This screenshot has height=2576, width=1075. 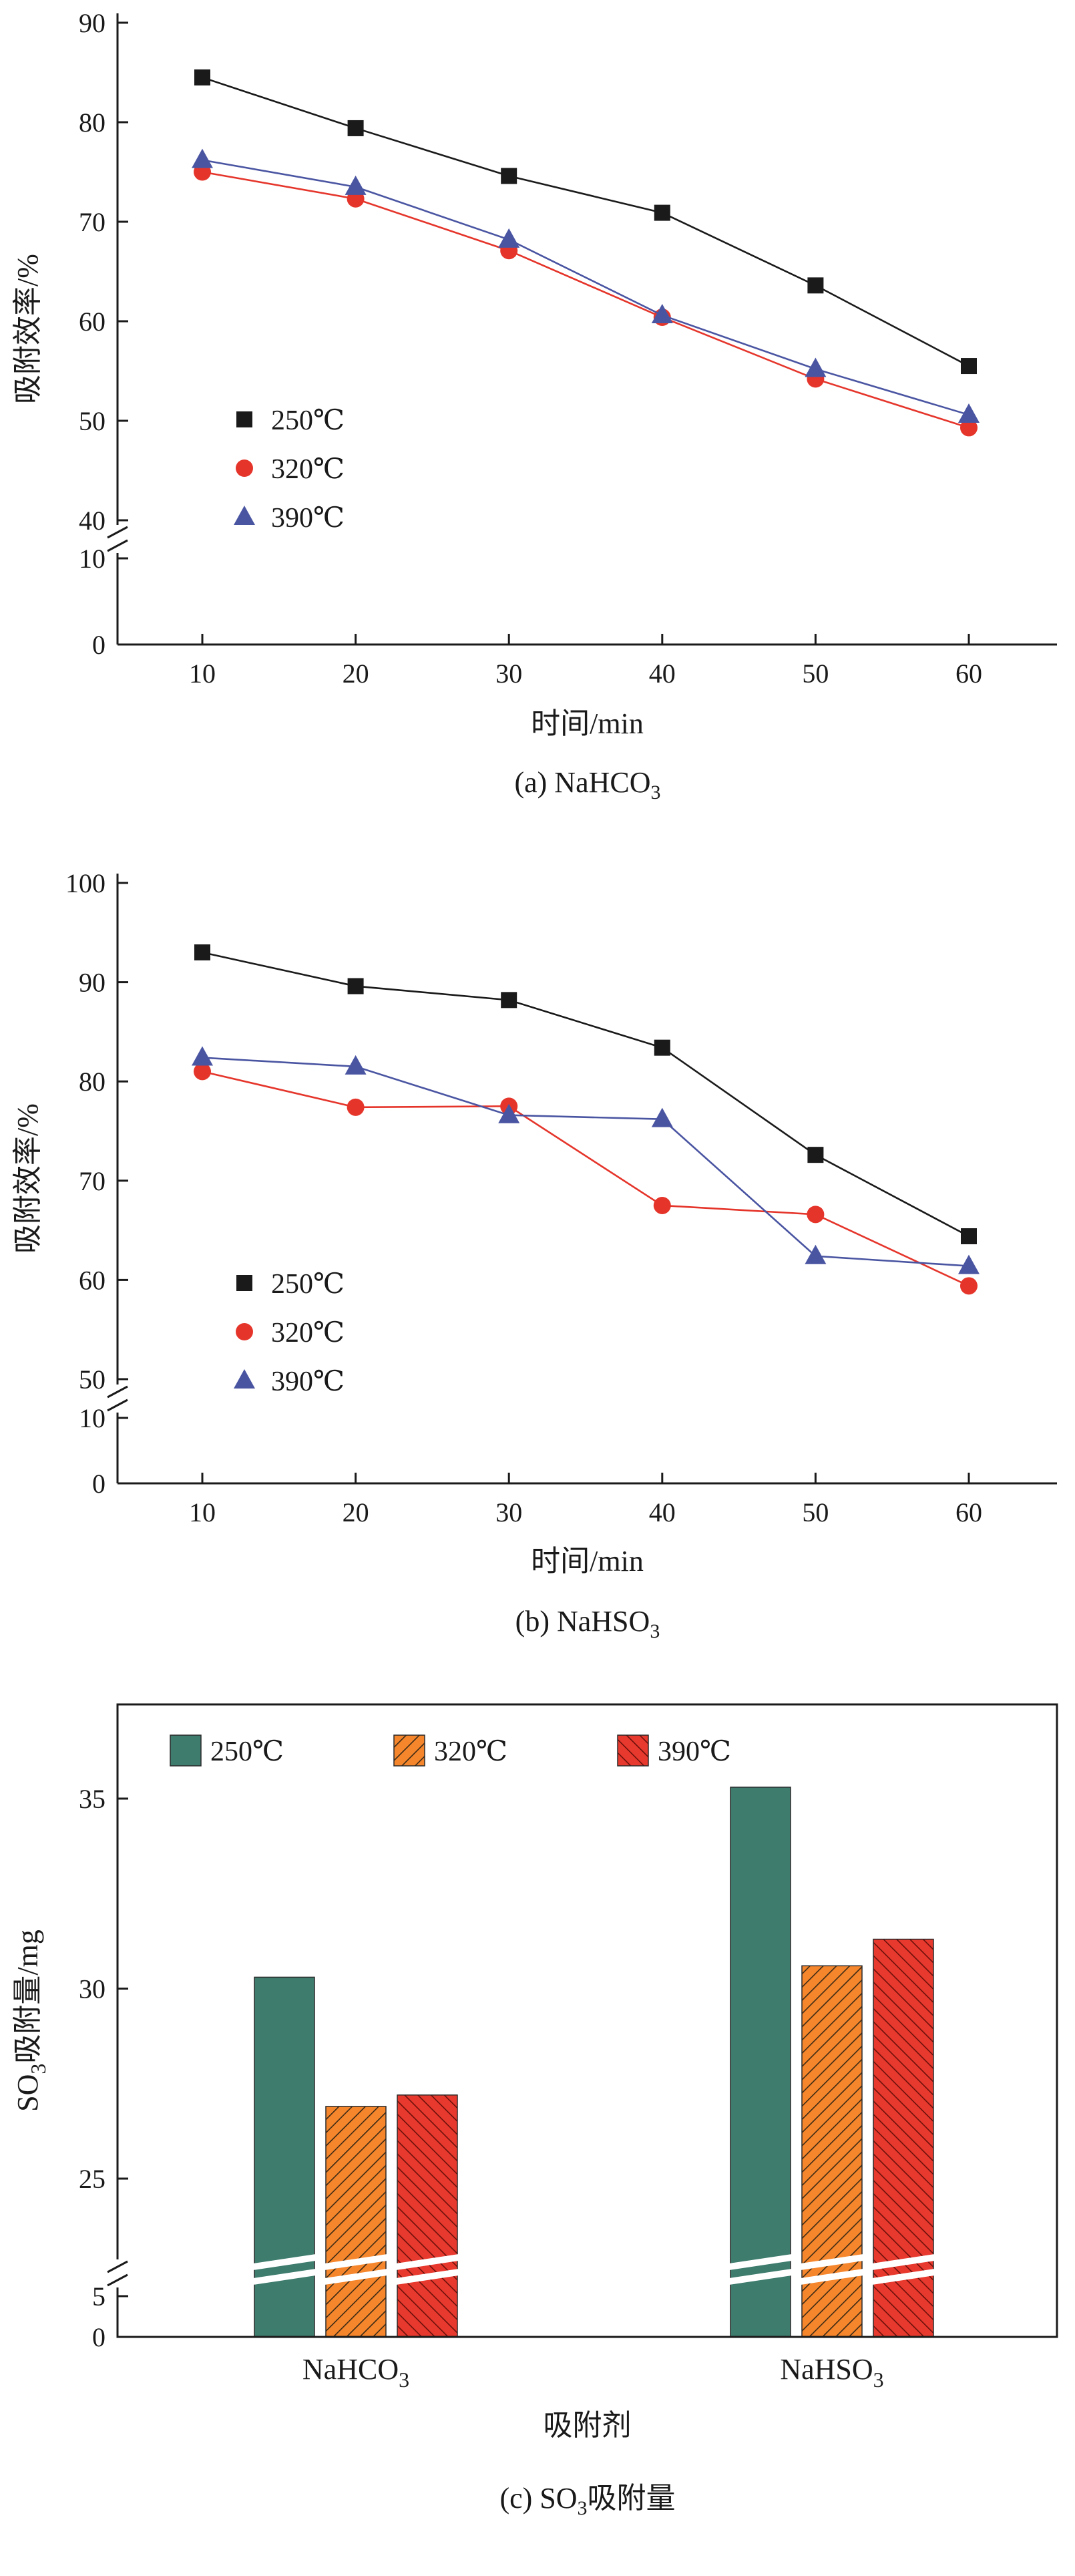 I want to click on chart-a-caption: (a) NaHCO3, so click(x=537, y=784).